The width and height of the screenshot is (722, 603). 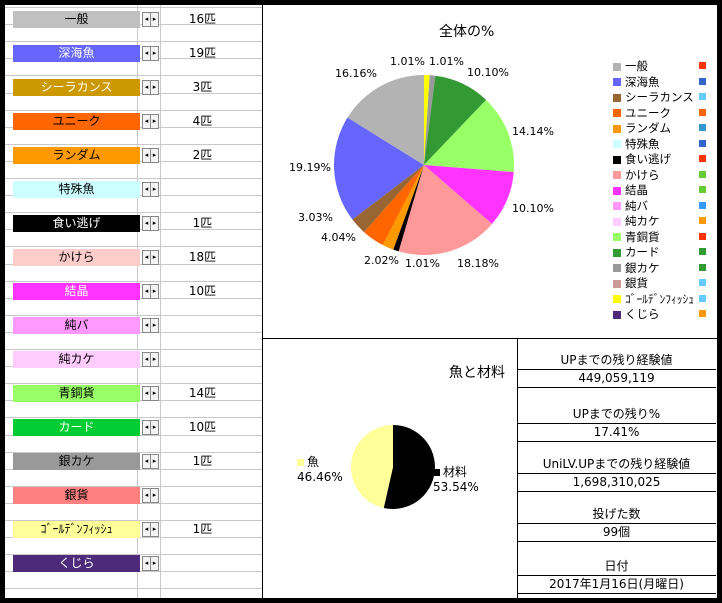 What do you see at coordinates (320, 468) in the screenshot?
I see `pie2-slice-label: 魚 46.46%` at bounding box center [320, 468].